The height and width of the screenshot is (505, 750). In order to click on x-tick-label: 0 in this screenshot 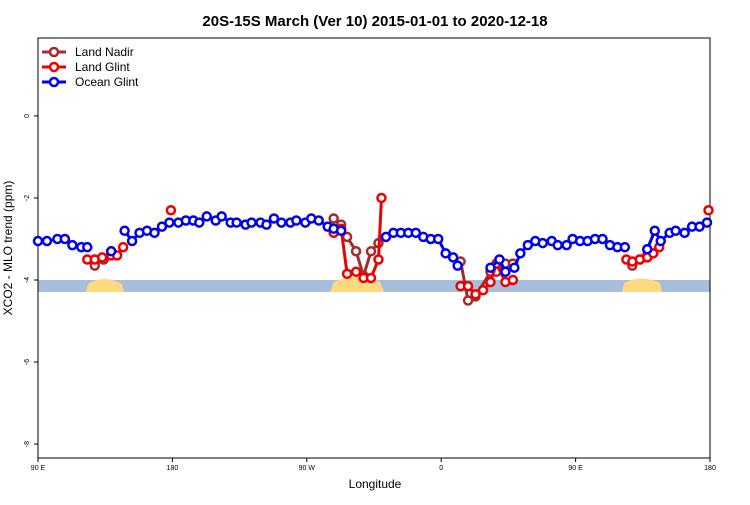, I will do `click(441, 468)`.